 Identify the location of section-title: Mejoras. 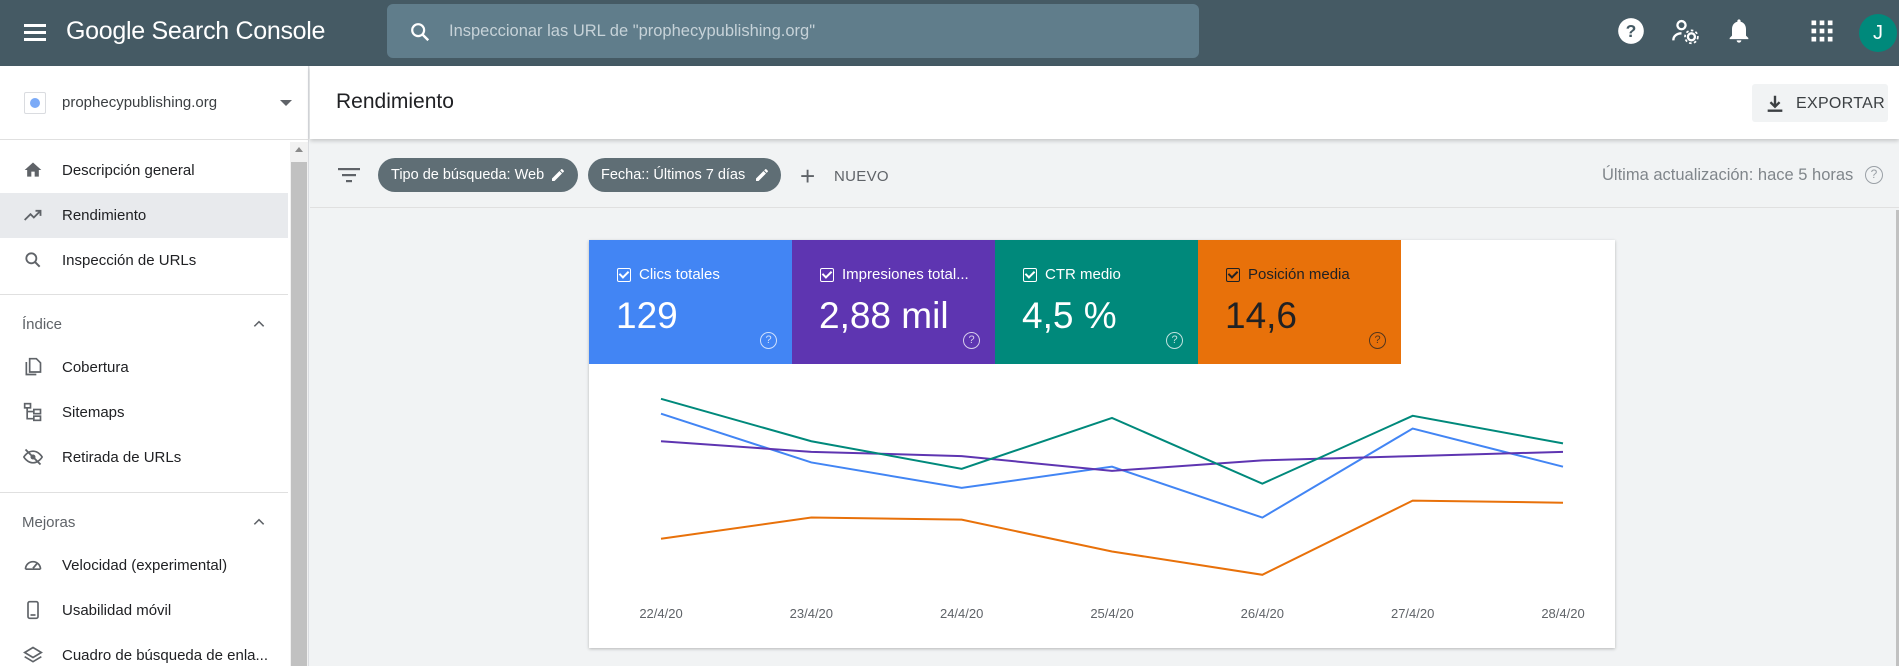
(49, 522).